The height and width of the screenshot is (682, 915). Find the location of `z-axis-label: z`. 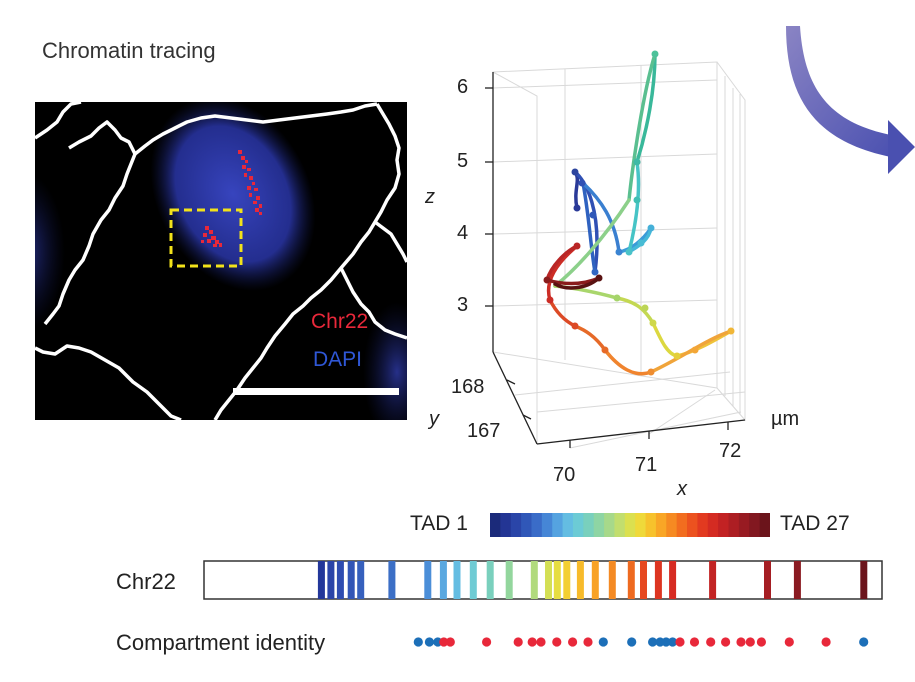

z-axis-label: z is located at coordinates (430, 197).